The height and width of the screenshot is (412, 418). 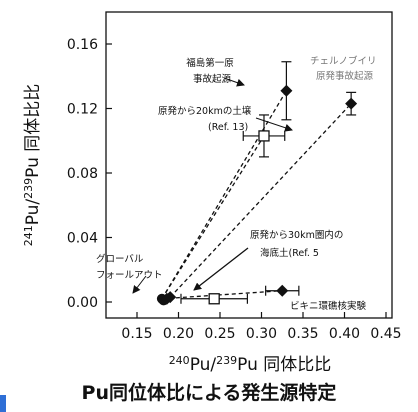 What do you see at coordinates (328, 306) in the screenshot?
I see `annotation-bikini: ビキニ環礁核実験` at bounding box center [328, 306].